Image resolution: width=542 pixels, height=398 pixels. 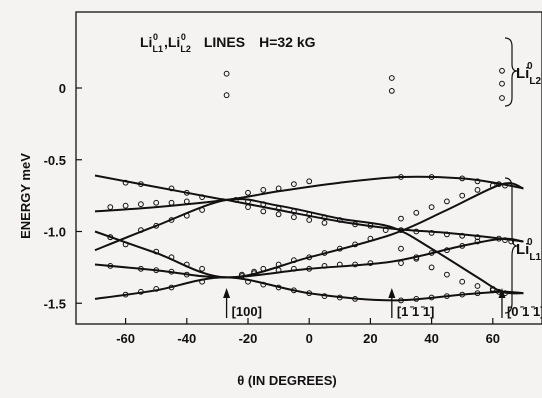 What do you see at coordinates (55, 303) in the screenshot?
I see `y-tick-label: -1.5` at bounding box center [55, 303].